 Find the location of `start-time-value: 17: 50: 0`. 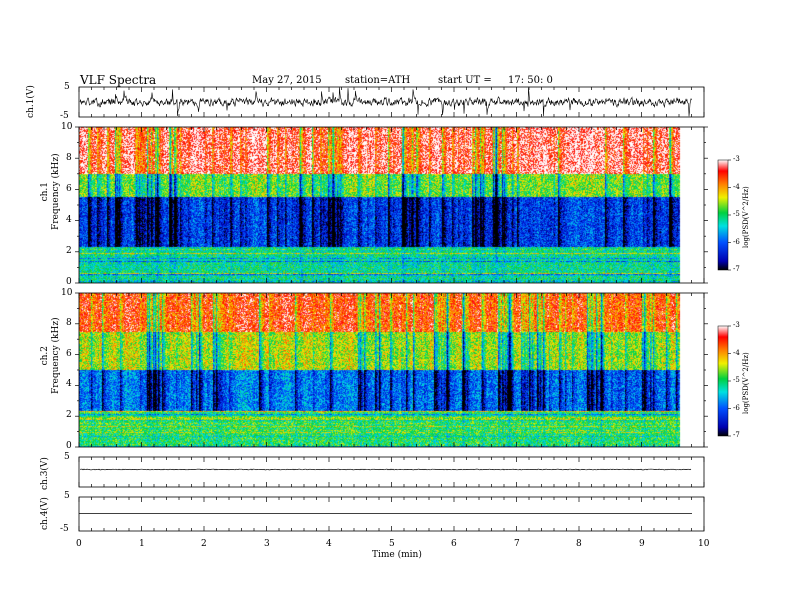

start-time-value: 17: 50: 0 is located at coordinates (530, 80).